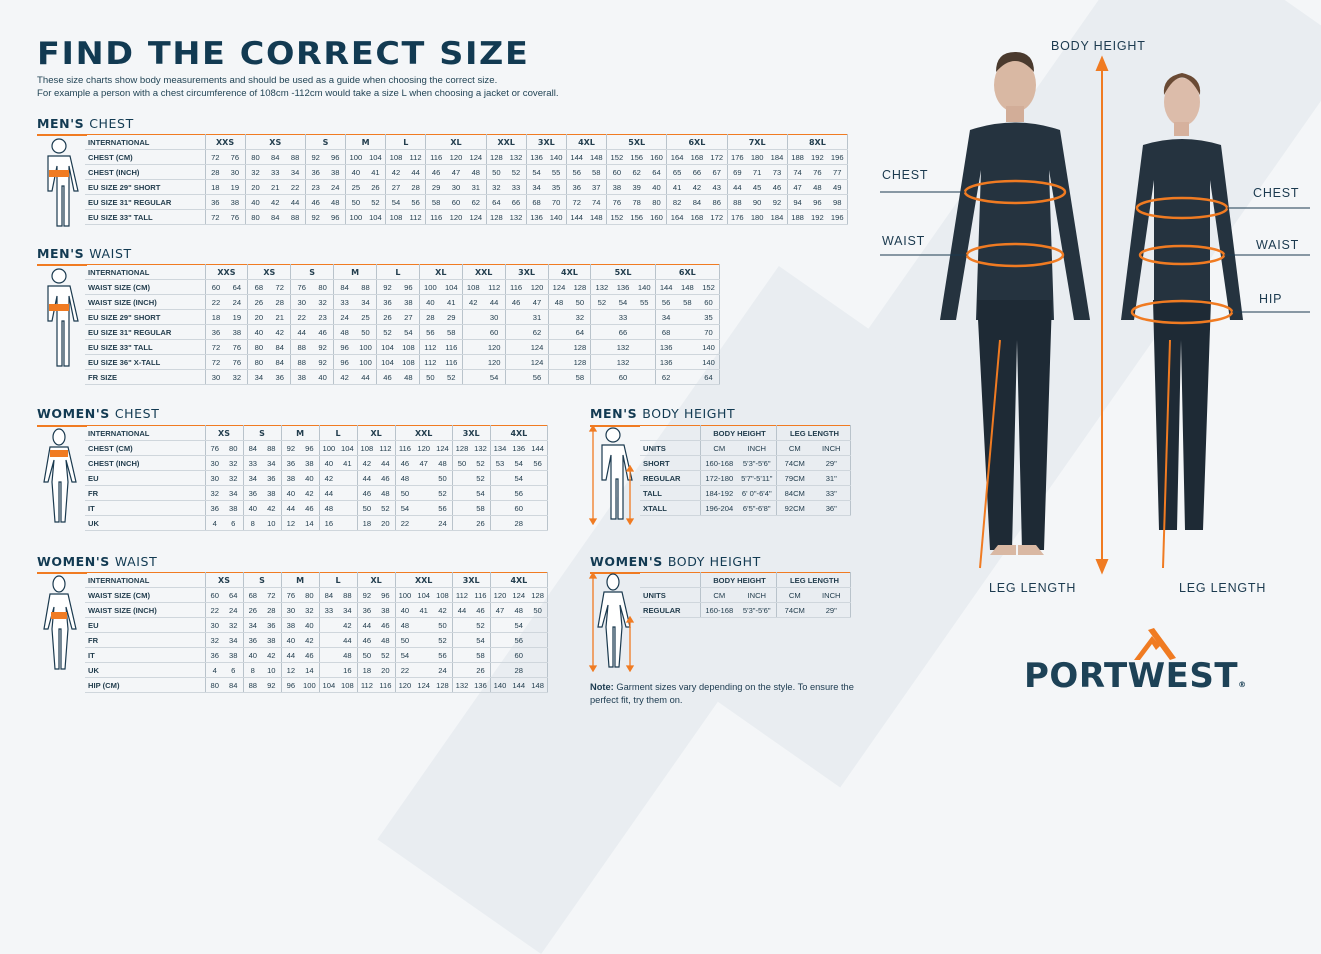  Describe the element at coordinates (473, 287) in the screenshot. I see `cell: 108` at that location.